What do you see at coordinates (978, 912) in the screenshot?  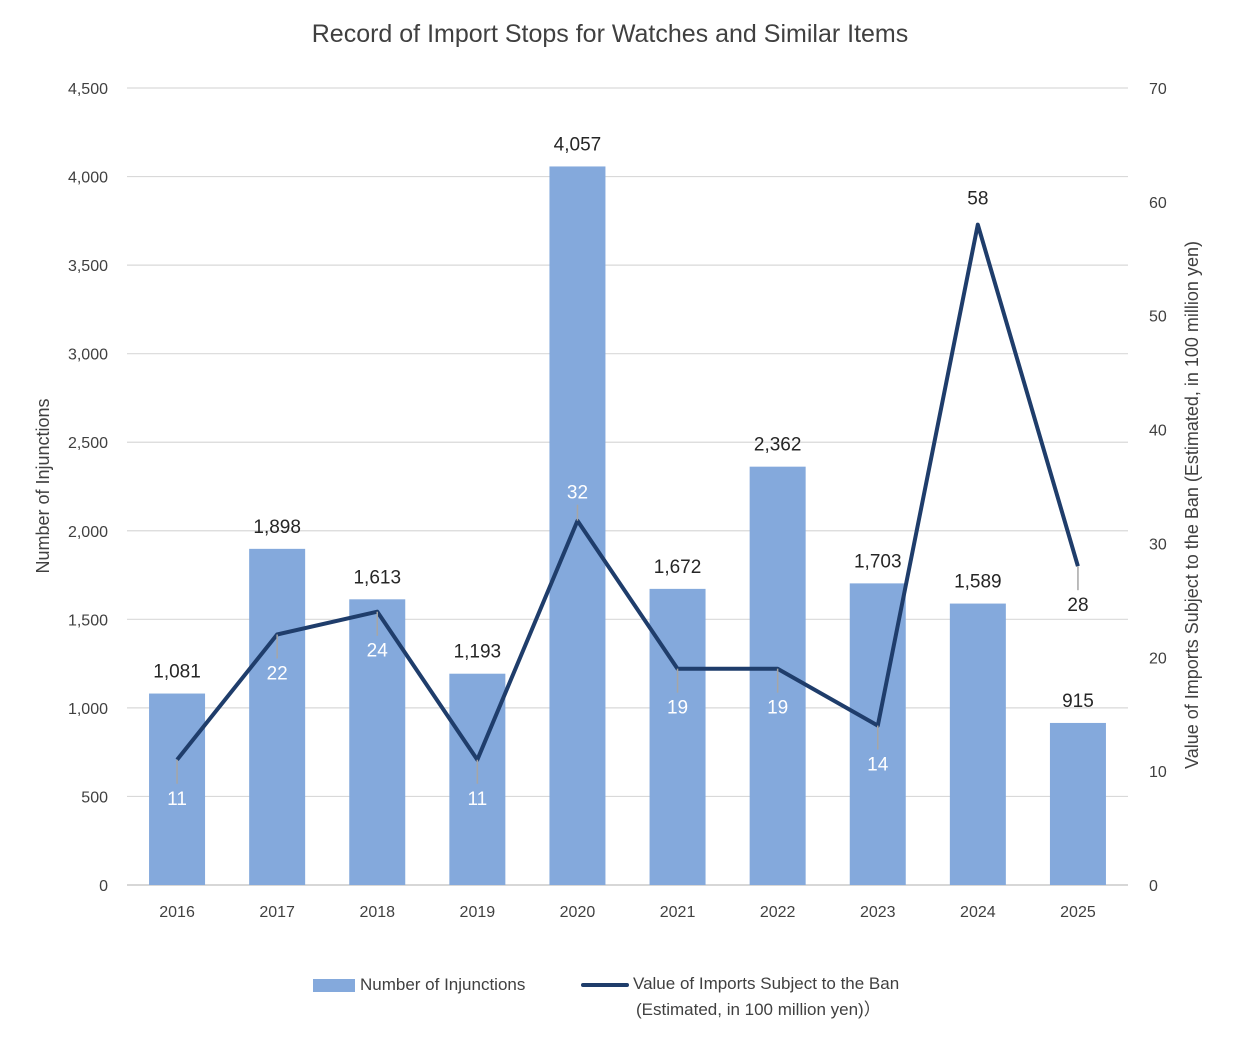 I see `x-tick-label: 2024` at bounding box center [978, 912].